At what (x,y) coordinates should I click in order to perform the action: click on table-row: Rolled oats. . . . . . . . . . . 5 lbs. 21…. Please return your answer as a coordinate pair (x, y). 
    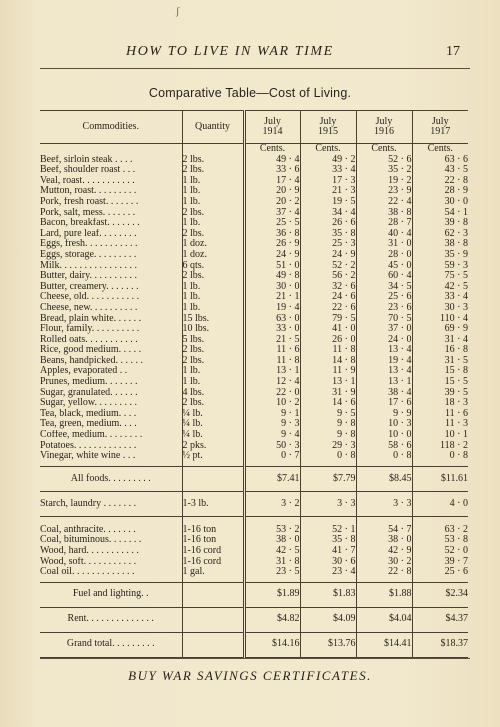
    Looking at the image, I should click on (254, 340).